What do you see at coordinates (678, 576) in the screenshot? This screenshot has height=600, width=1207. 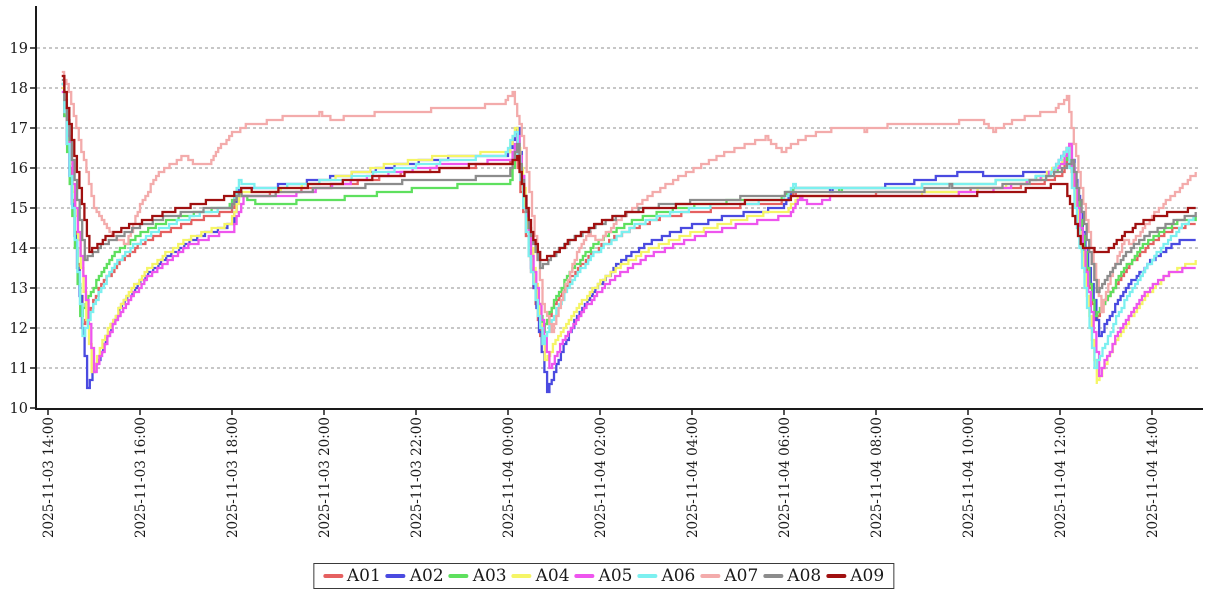 I see `legend-label: A06` at bounding box center [678, 576].